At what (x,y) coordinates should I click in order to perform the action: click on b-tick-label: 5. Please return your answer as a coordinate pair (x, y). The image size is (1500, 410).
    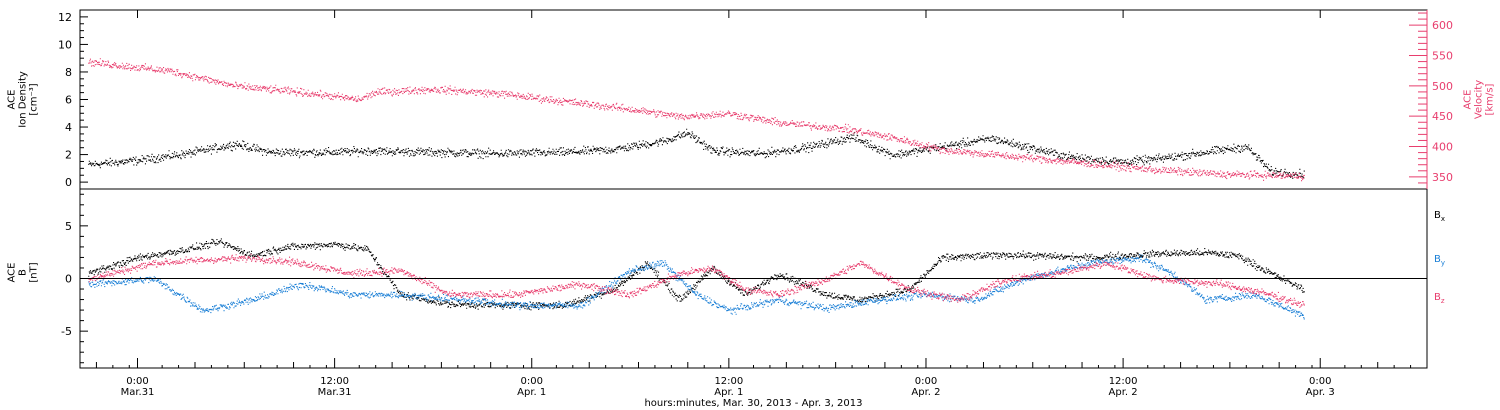
    Looking at the image, I should click on (68, 226).